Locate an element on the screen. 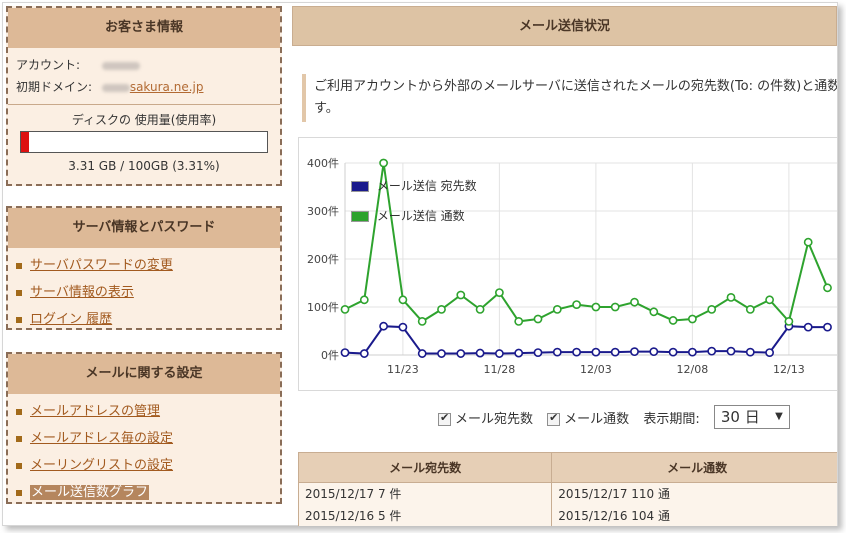 Image resolution: width=846 pixels, height=533 pixels. table-header-row: メール宛先数 メール通数 is located at coordinates (567, 467).